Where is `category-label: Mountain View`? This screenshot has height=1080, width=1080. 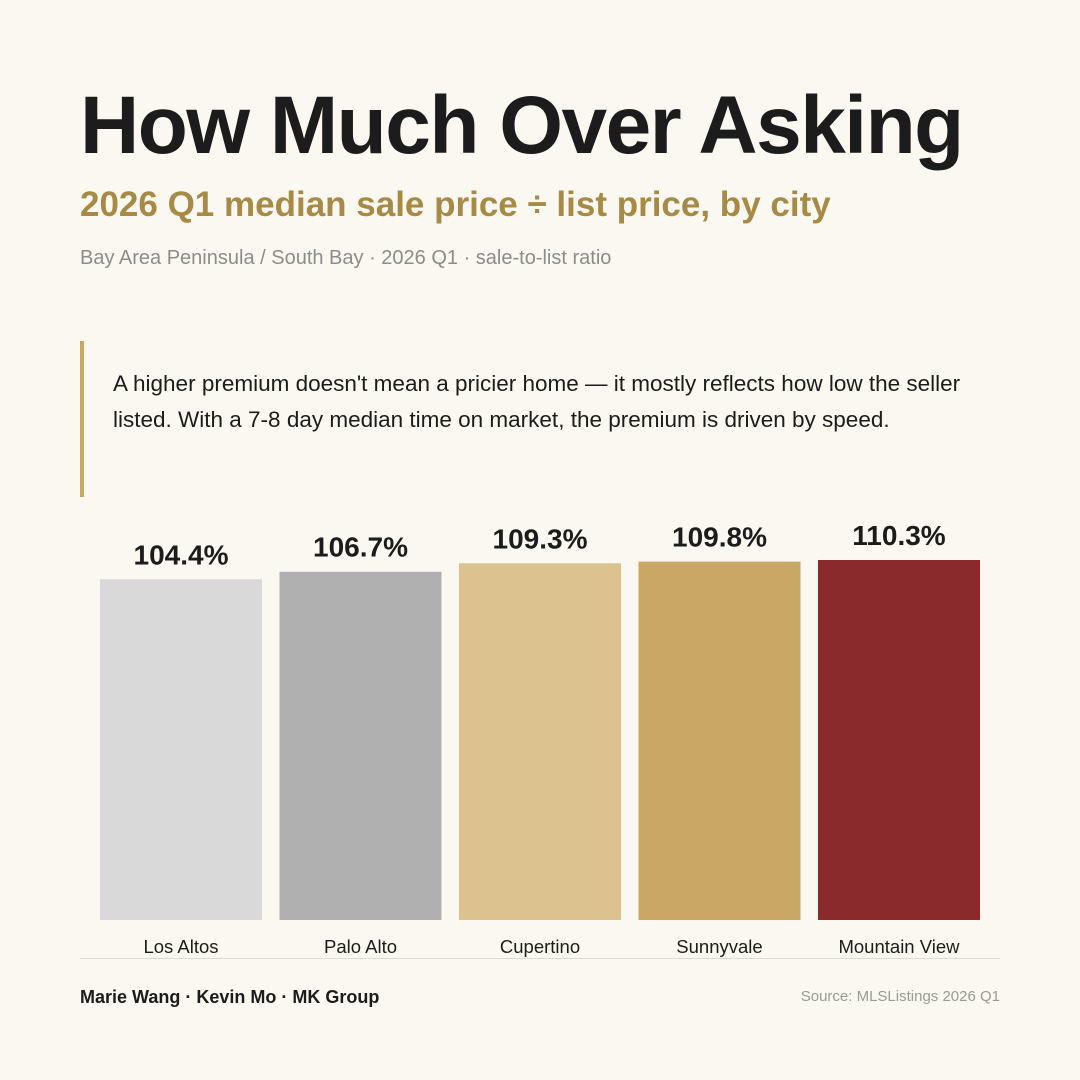 category-label: Mountain View is located at coordinates (899, 946).